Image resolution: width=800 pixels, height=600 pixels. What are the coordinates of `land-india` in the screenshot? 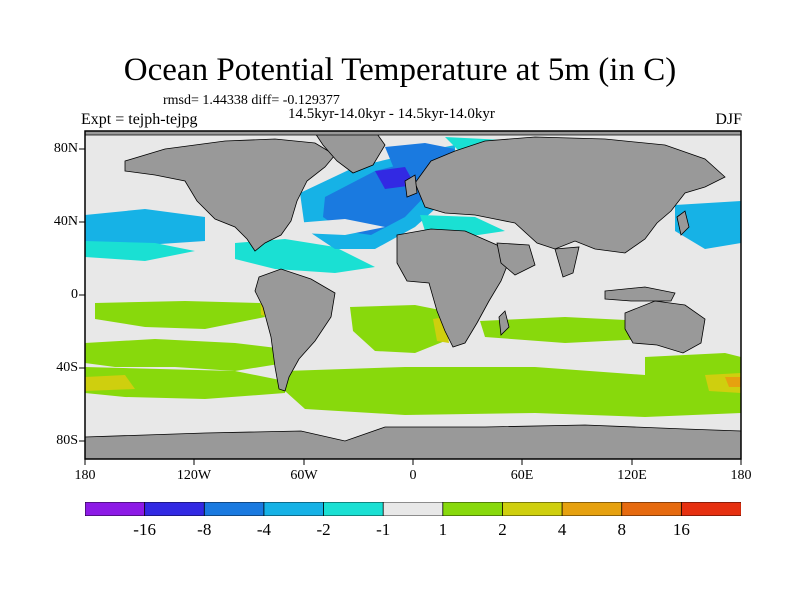 It's located at (567, 262).